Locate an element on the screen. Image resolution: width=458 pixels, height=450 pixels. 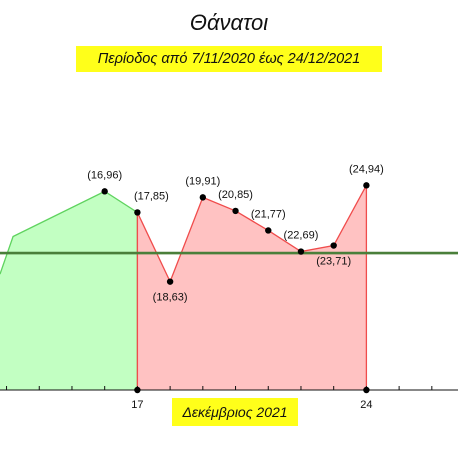
data-label: (17,85) is located at coordinates (151, 196).